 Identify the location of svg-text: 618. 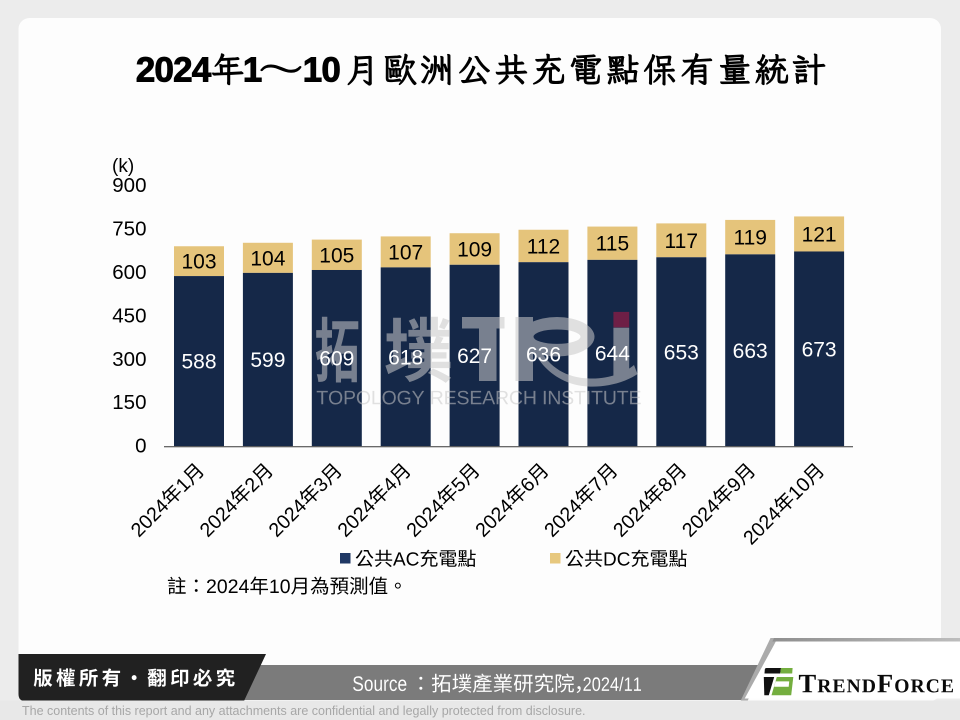
(405, 357).